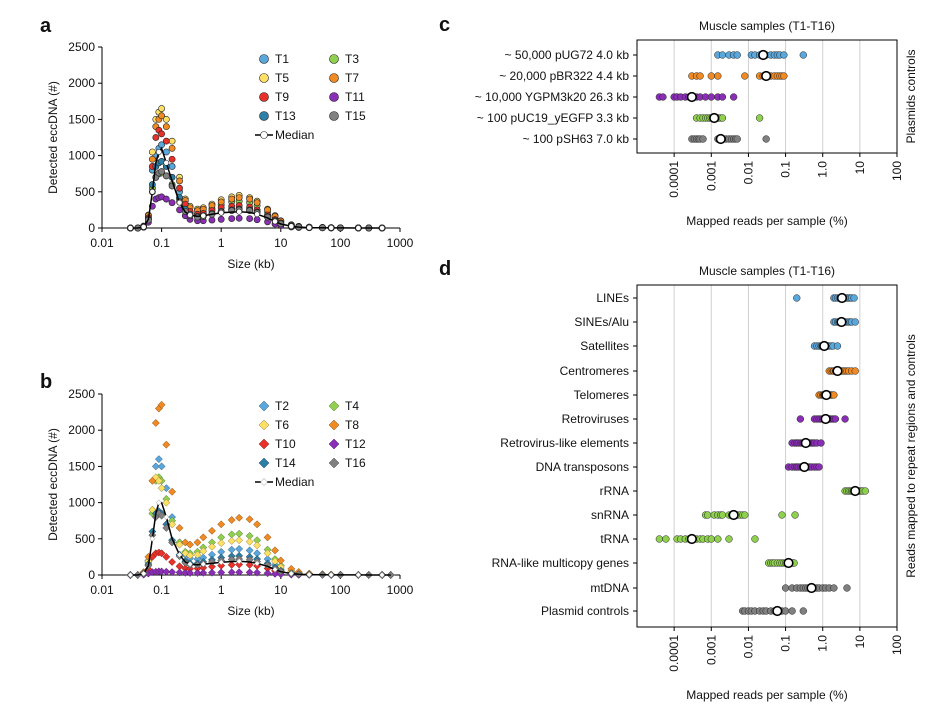  I want to click on x-tick-label: 0.01, so click(748, 173).